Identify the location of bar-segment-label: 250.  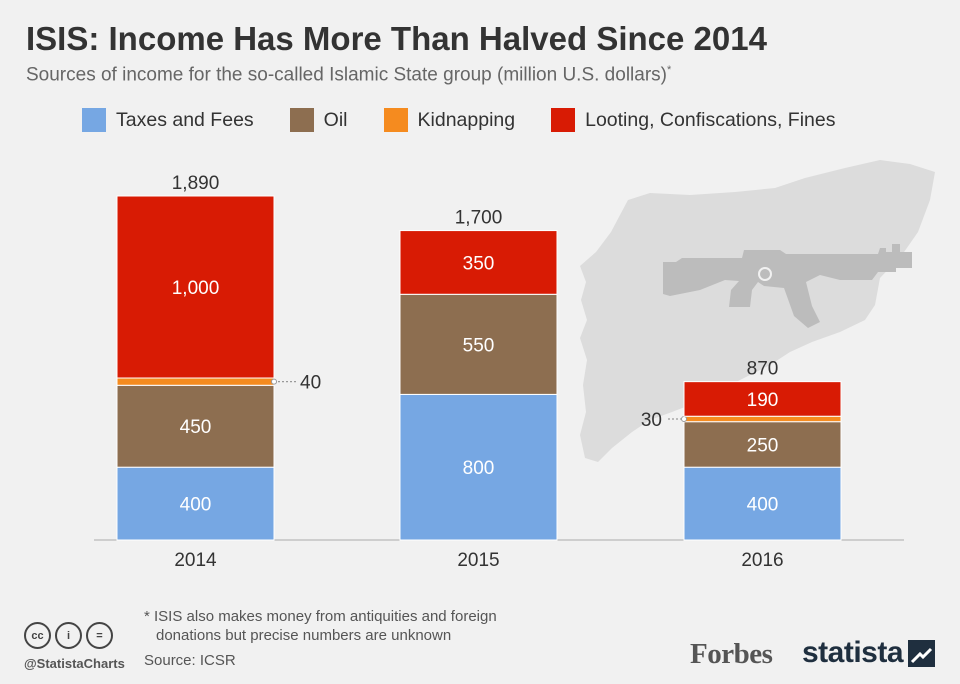
(763, 445).